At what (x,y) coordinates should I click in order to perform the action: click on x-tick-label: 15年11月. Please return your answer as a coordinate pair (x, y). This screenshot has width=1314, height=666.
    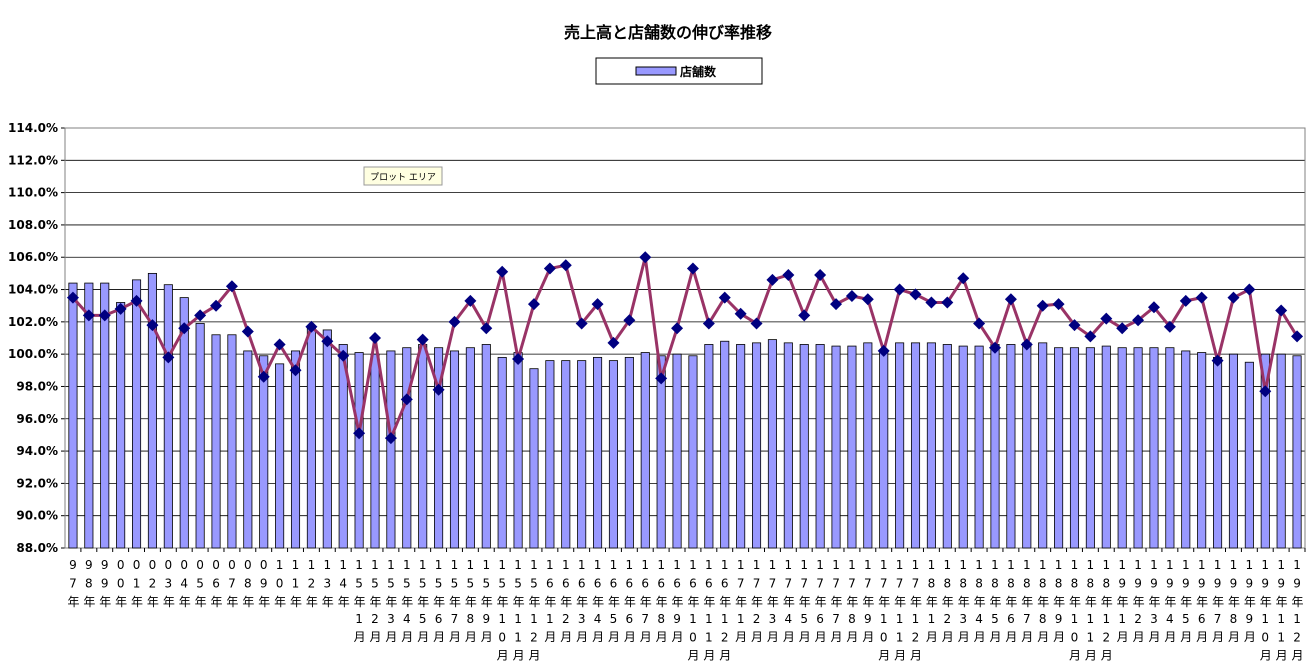
    Looking at the image, I should click on (518, 612).